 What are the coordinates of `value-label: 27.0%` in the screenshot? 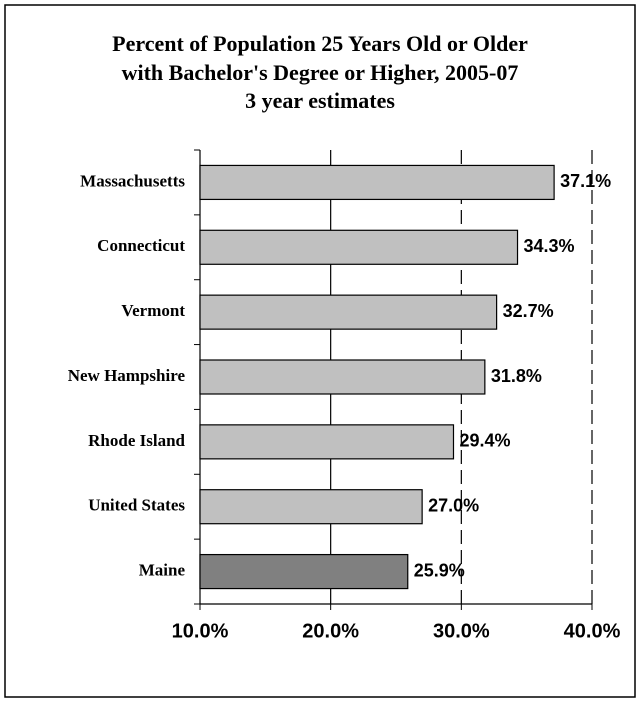 It's located at (453, 505).